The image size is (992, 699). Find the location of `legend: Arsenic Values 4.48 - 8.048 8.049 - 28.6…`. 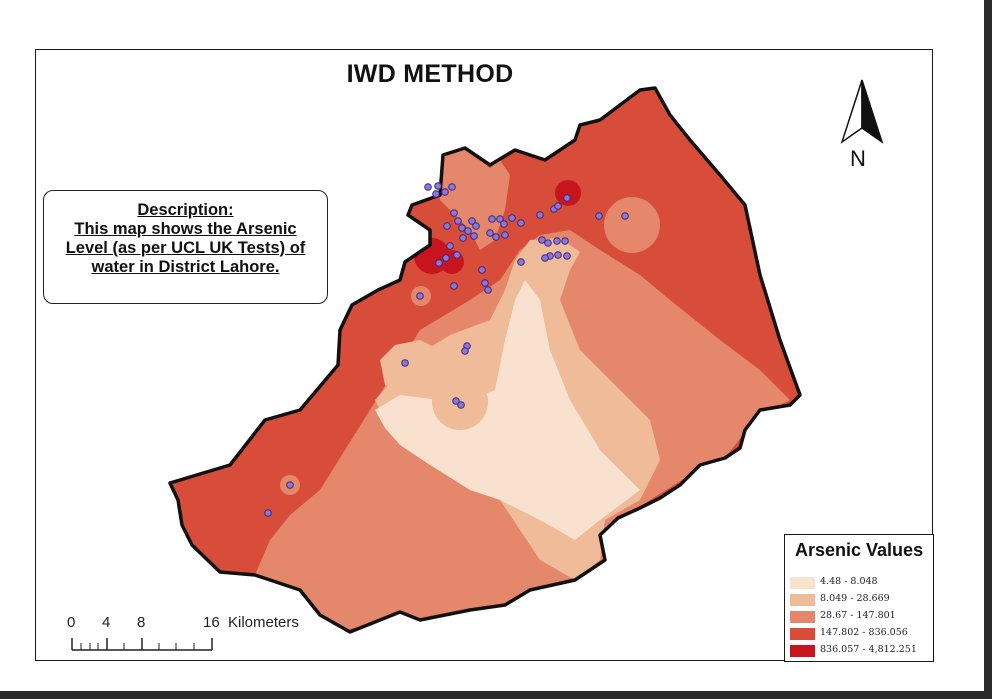

legend: Arsenic Values 4.48 - 8.048 8.049 - 28.6… is located at coordinates (859, 598).